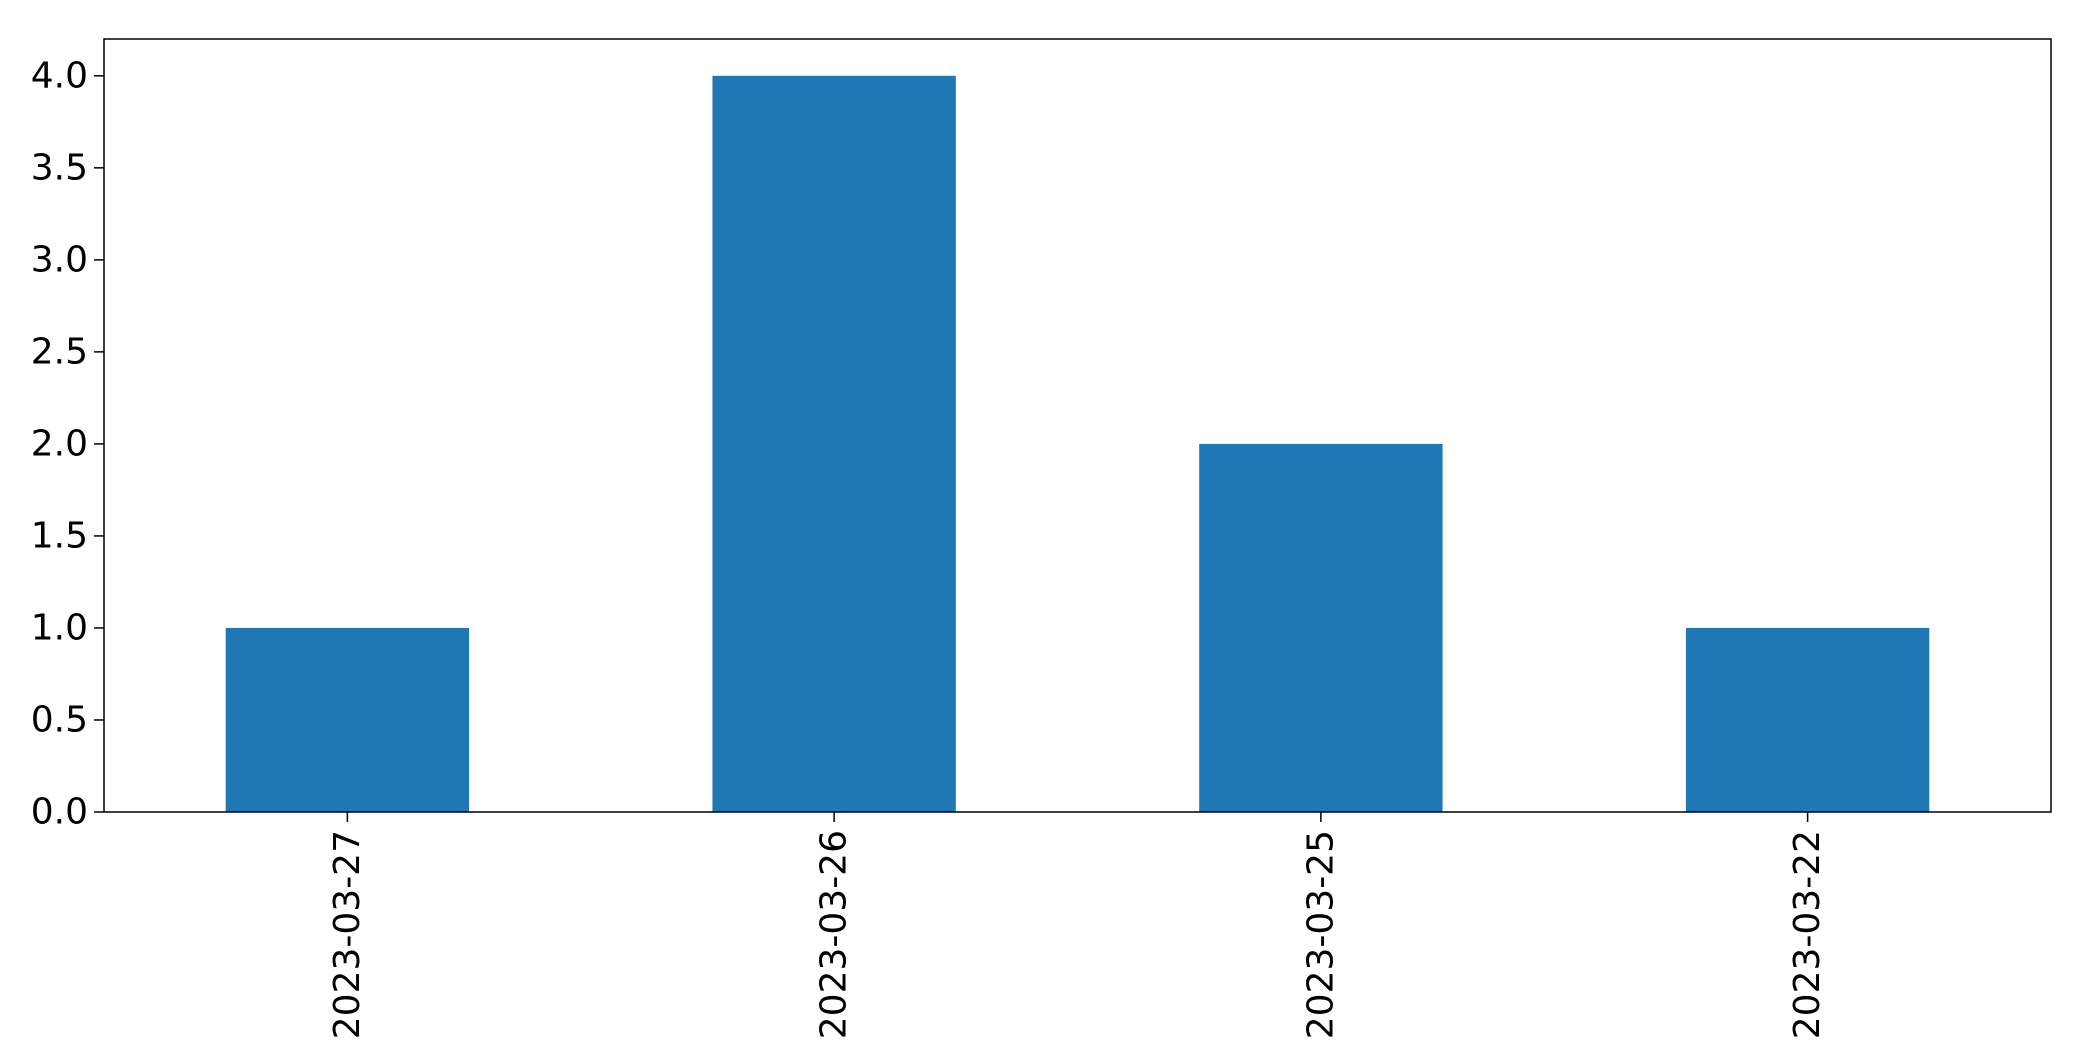 Image resolution: width=2082 pixels, height=1061 pixels. Describe the element at coordinates (59, 259) in the screenshot. I see `y-tick-label: 3.0` at that location.